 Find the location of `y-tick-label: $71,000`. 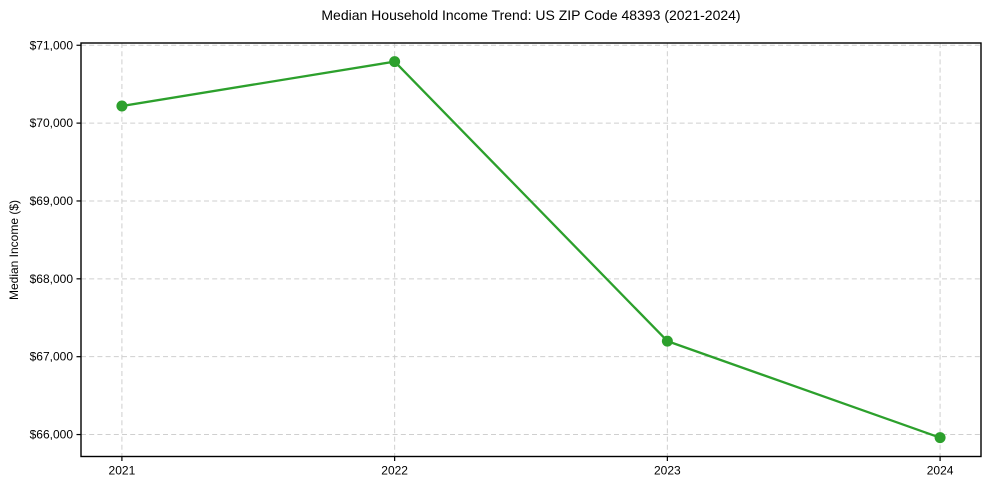

y-tick-label: $71,000 is located at coordinates (52, 45).